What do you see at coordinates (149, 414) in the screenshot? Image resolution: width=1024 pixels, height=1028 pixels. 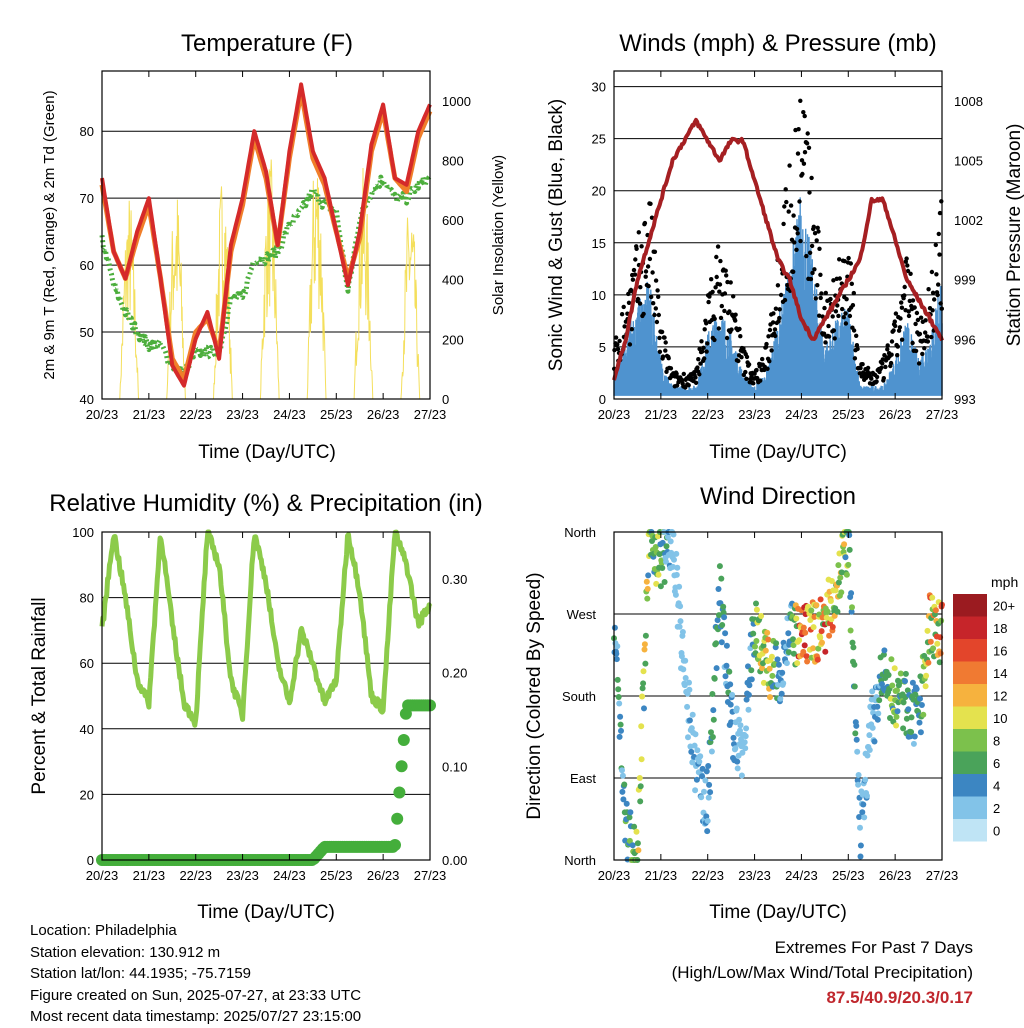 I see `x-tick-label: 21/23` at bounding box center [149, 414].